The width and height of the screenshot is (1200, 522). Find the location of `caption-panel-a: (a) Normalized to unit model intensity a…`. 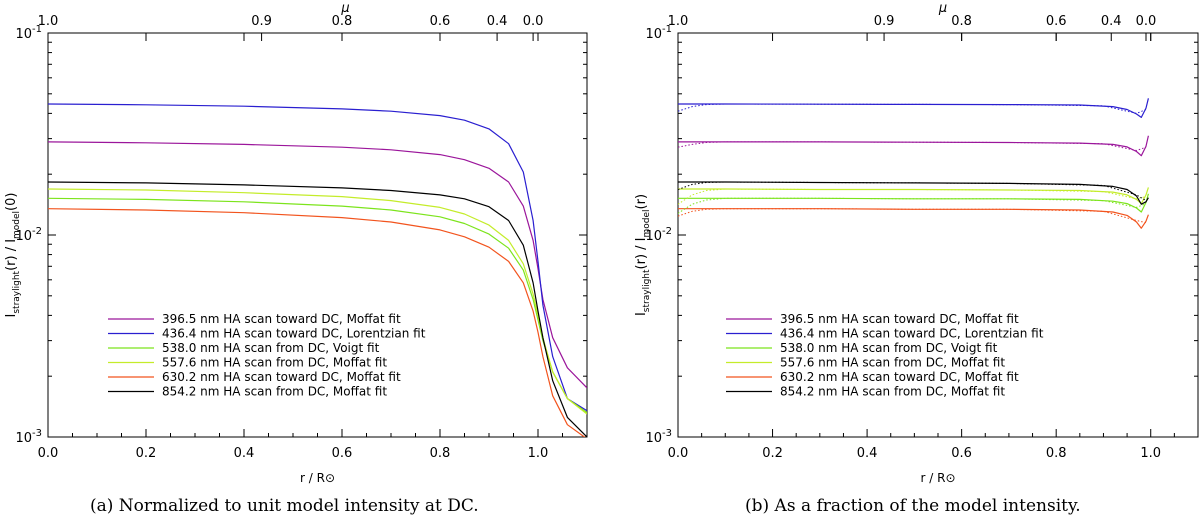

caption-panel-a: (a) Normalized to unit model intensity a… is located at coordinates (284, 506).